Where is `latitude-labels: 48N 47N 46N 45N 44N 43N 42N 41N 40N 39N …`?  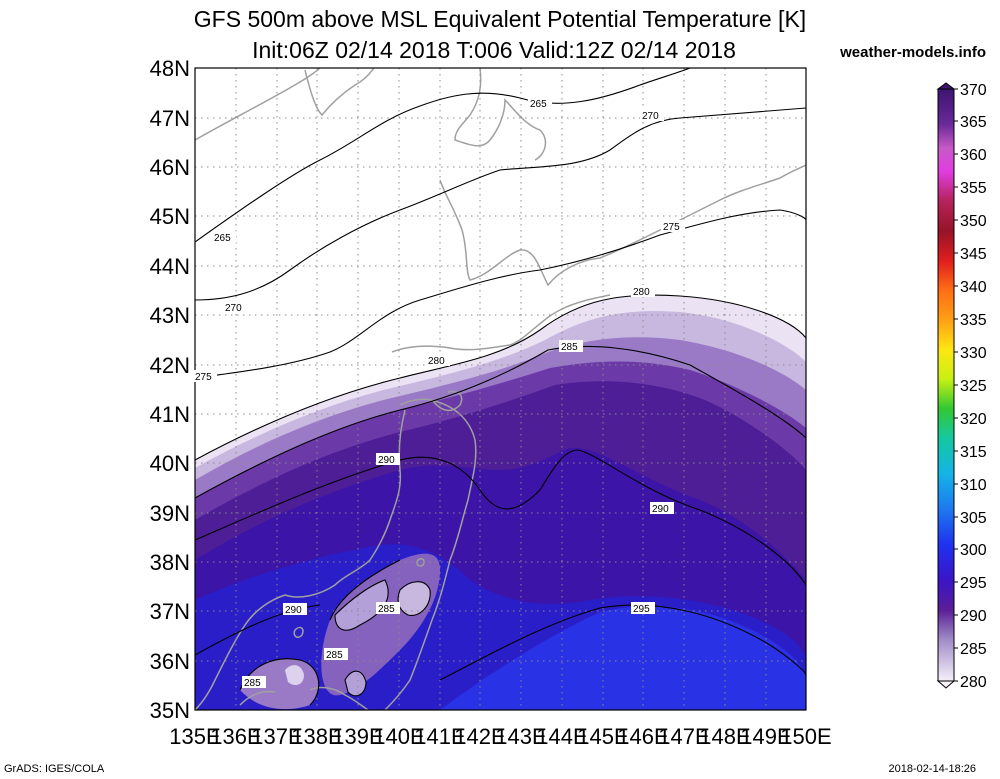
latitude-labels: 48N 47N 46N 45N 44N 43N 42N 41N 40N 39N … is located at coordinates (170, 389).